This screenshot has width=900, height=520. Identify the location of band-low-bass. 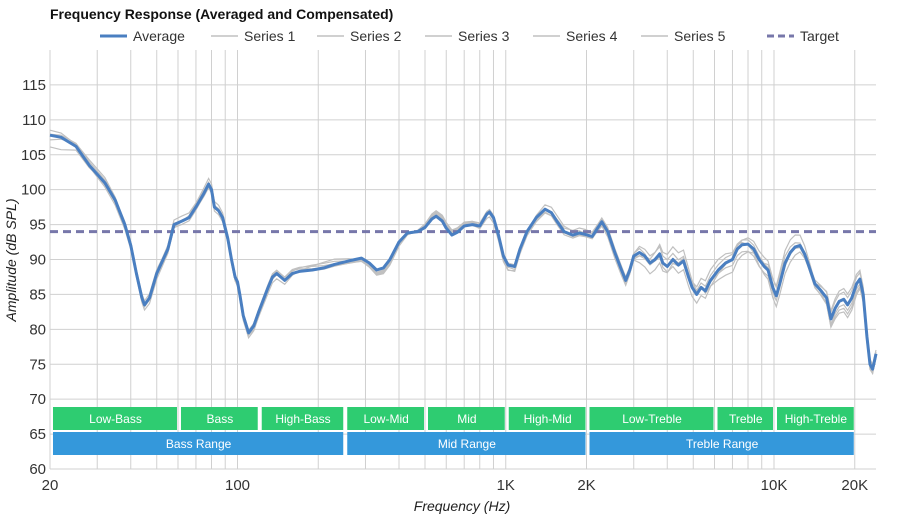
(115, 418).